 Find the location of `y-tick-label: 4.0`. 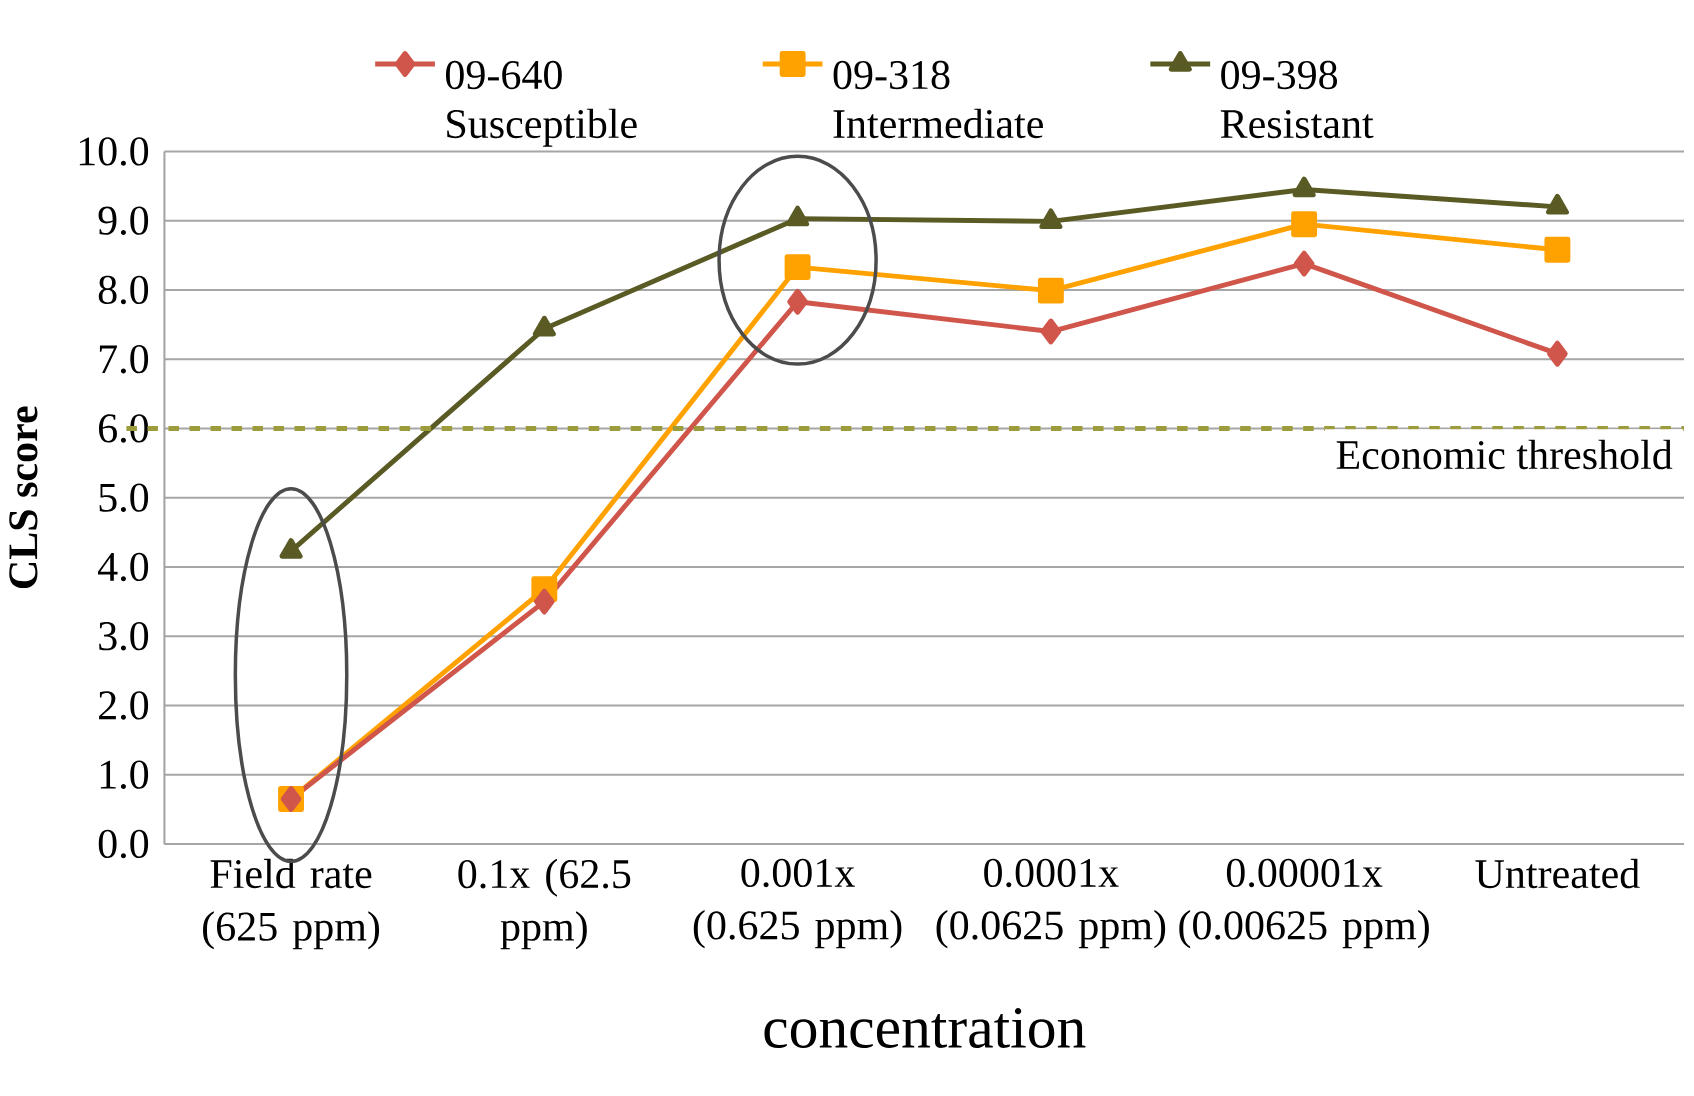

y-tick-label: 4.0 is located at coordinates (123, 567).